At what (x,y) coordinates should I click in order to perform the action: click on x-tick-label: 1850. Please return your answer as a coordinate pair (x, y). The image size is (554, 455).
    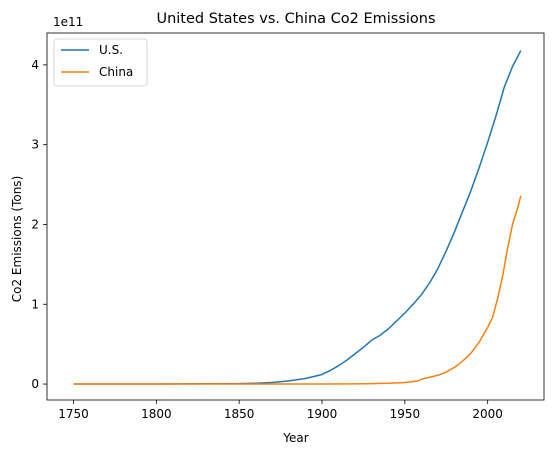
    Looking at the image, I should click on (239, 414).